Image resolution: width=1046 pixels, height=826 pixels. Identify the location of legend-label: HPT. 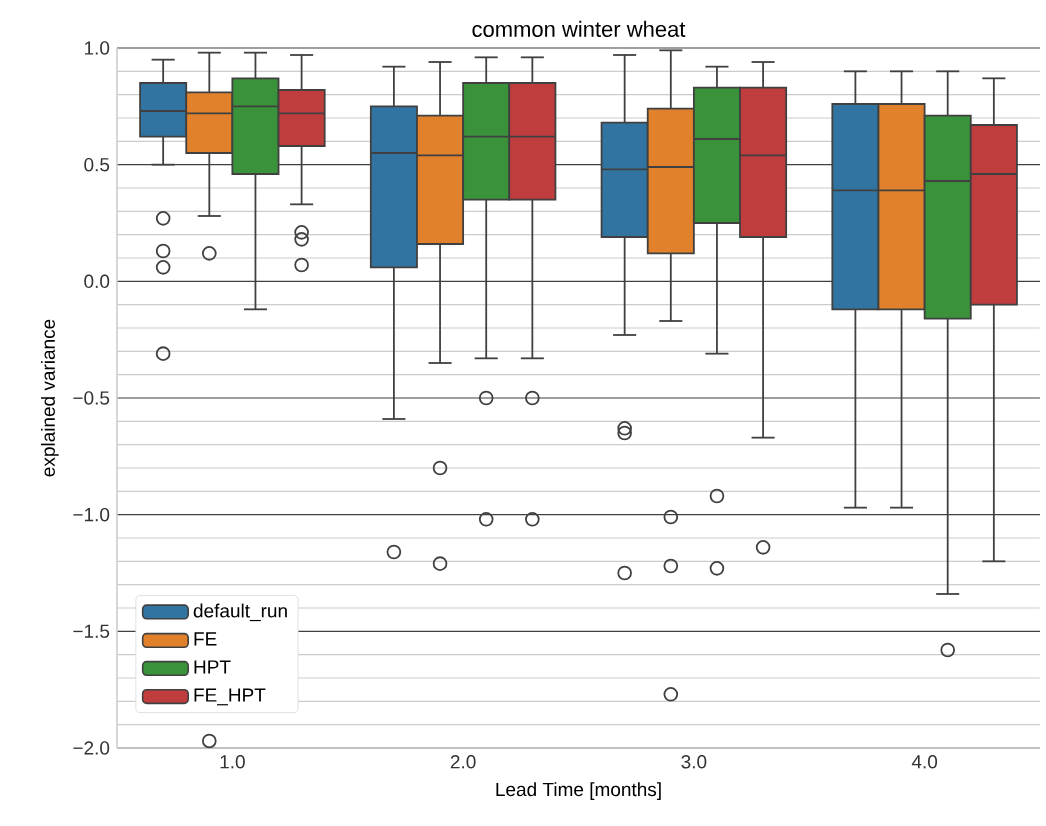
(212, 667).